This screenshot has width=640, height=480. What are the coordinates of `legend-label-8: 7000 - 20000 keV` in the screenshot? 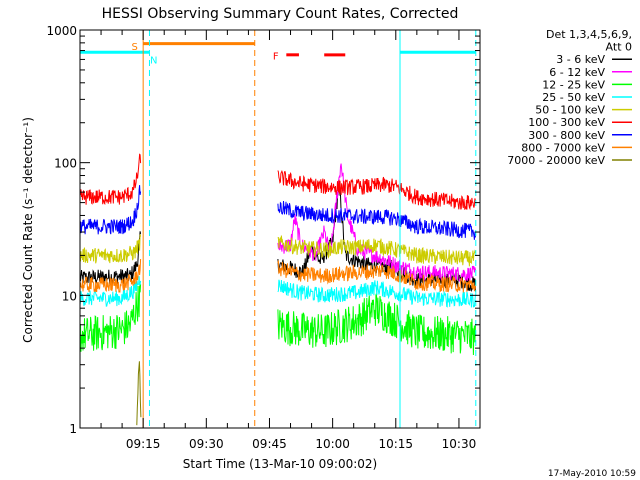 It's located at (556, 160).